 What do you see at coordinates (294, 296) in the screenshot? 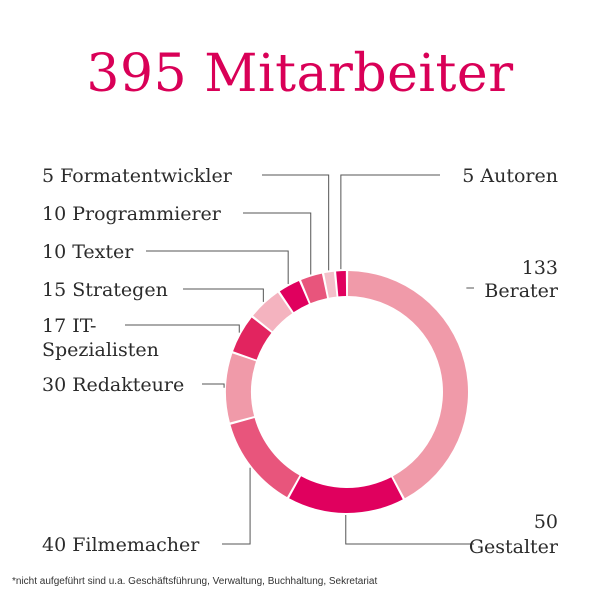
I see `donut-slice-texter` at bounding box center [294, 296].